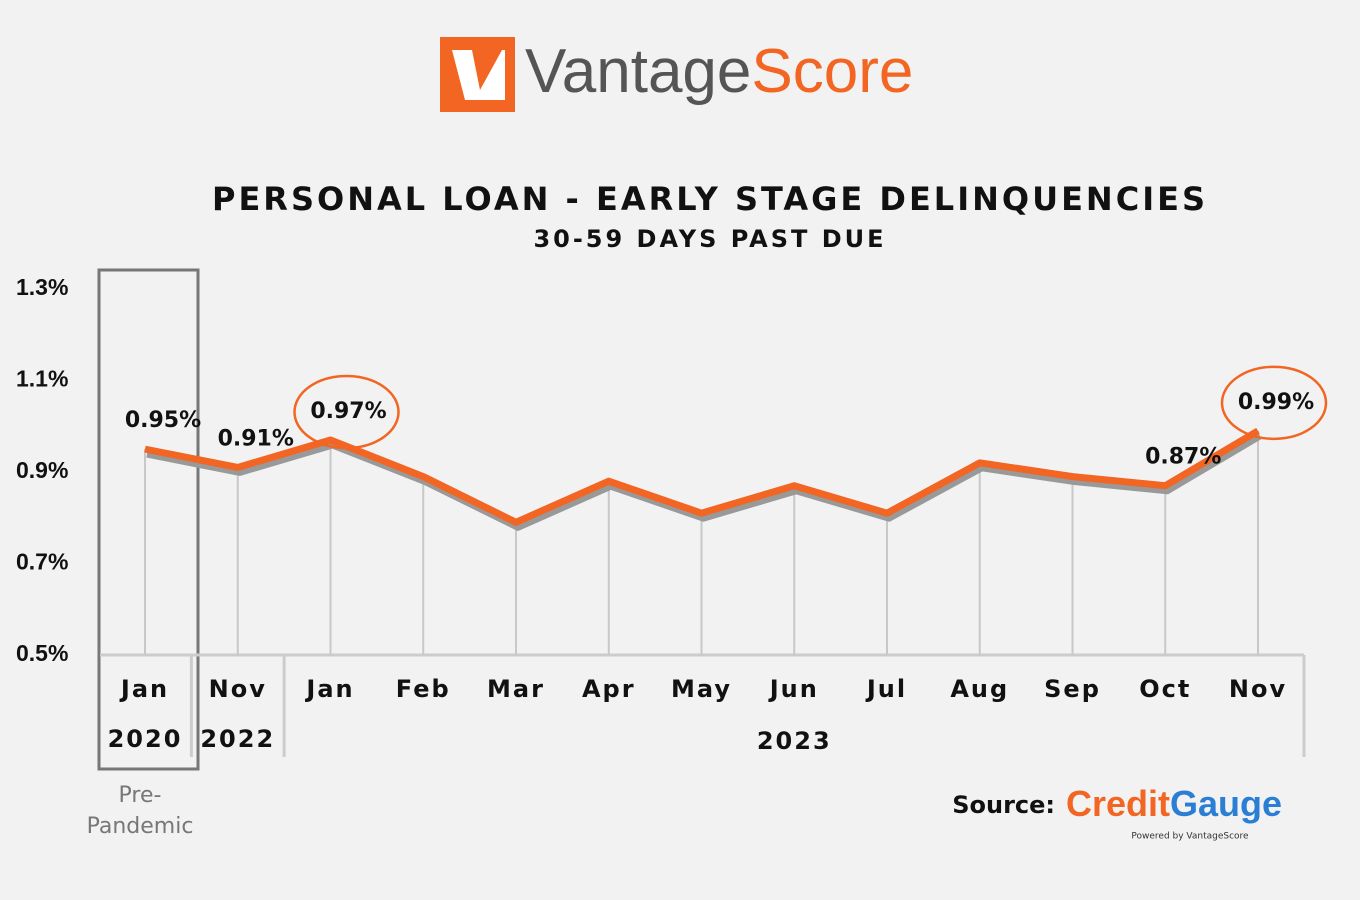  What do you see at coordinates (1003, 805) in the screenshot?
I see `source-label: Source:` at bounding box center [1003, 805].